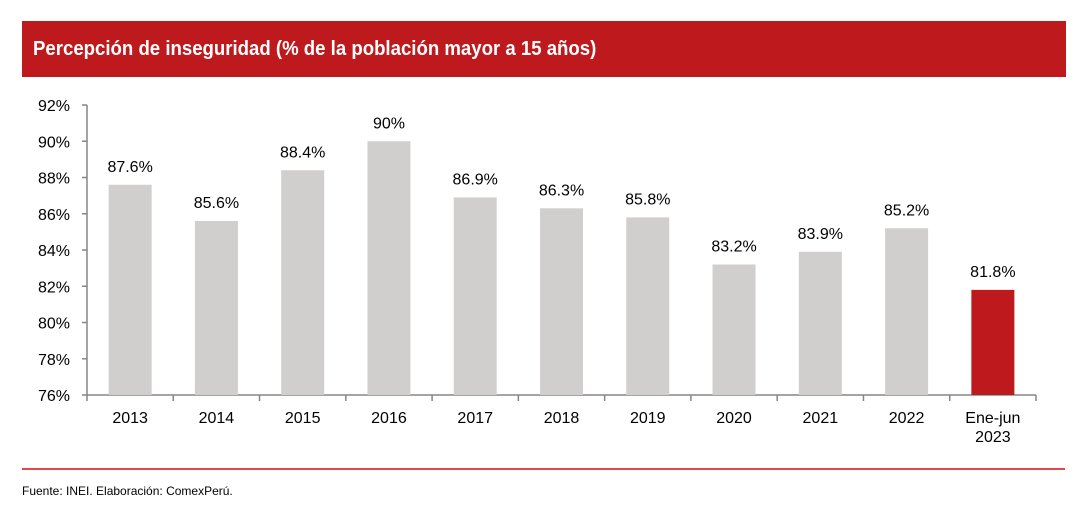  Describe the element at coordinates (734, 418) in the screenshot. I see `x-tick-label: 2020` at that location.